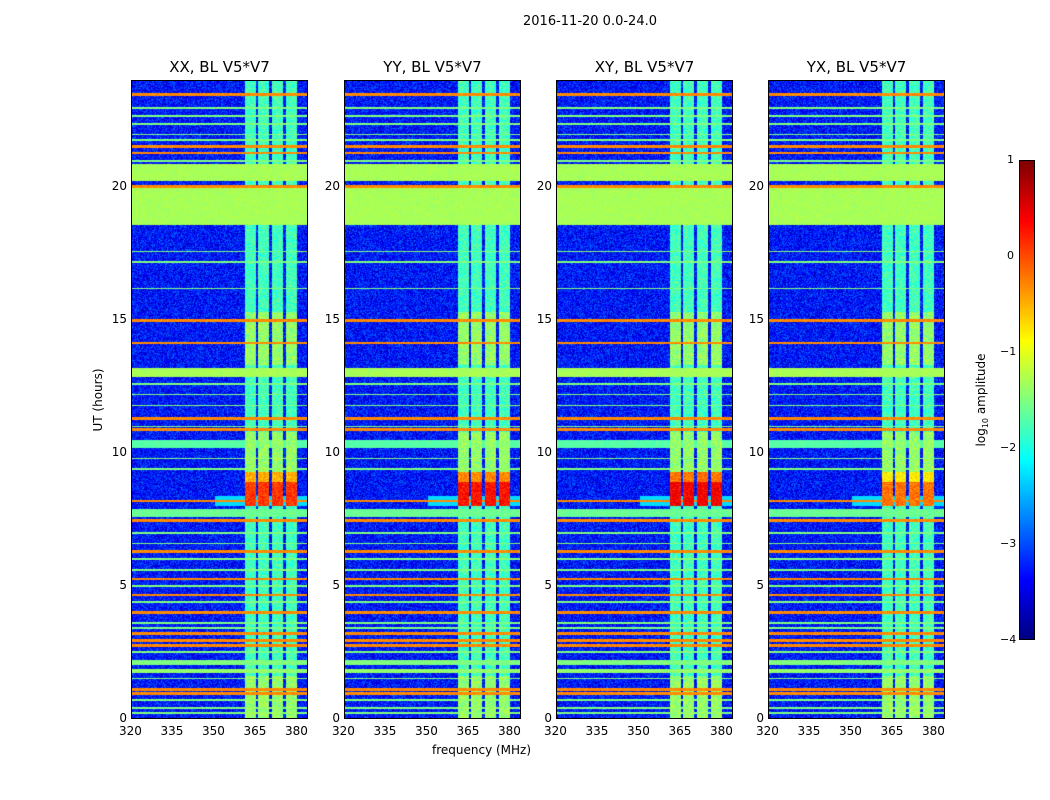 The height and width of the screenshot is (800, 1050). Describe the element at coordinates (482, 750) in the screenshot. I see `x-axis-label: frequency (MHz)` at that location.